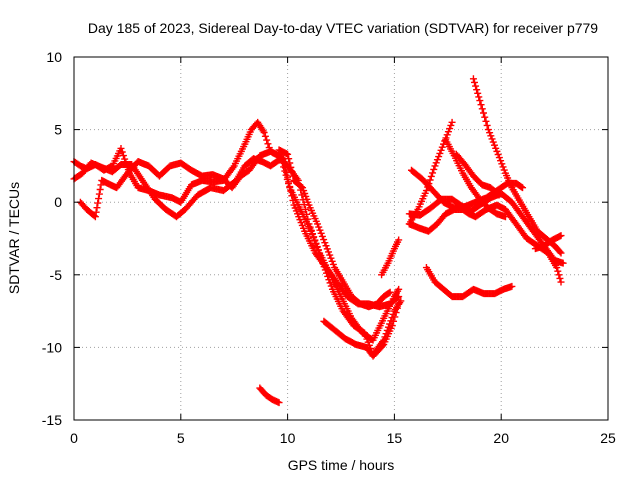  Describe the element at coordinates (56, 275) in the screenshot. I see `y-tick-label: -5` at that location.